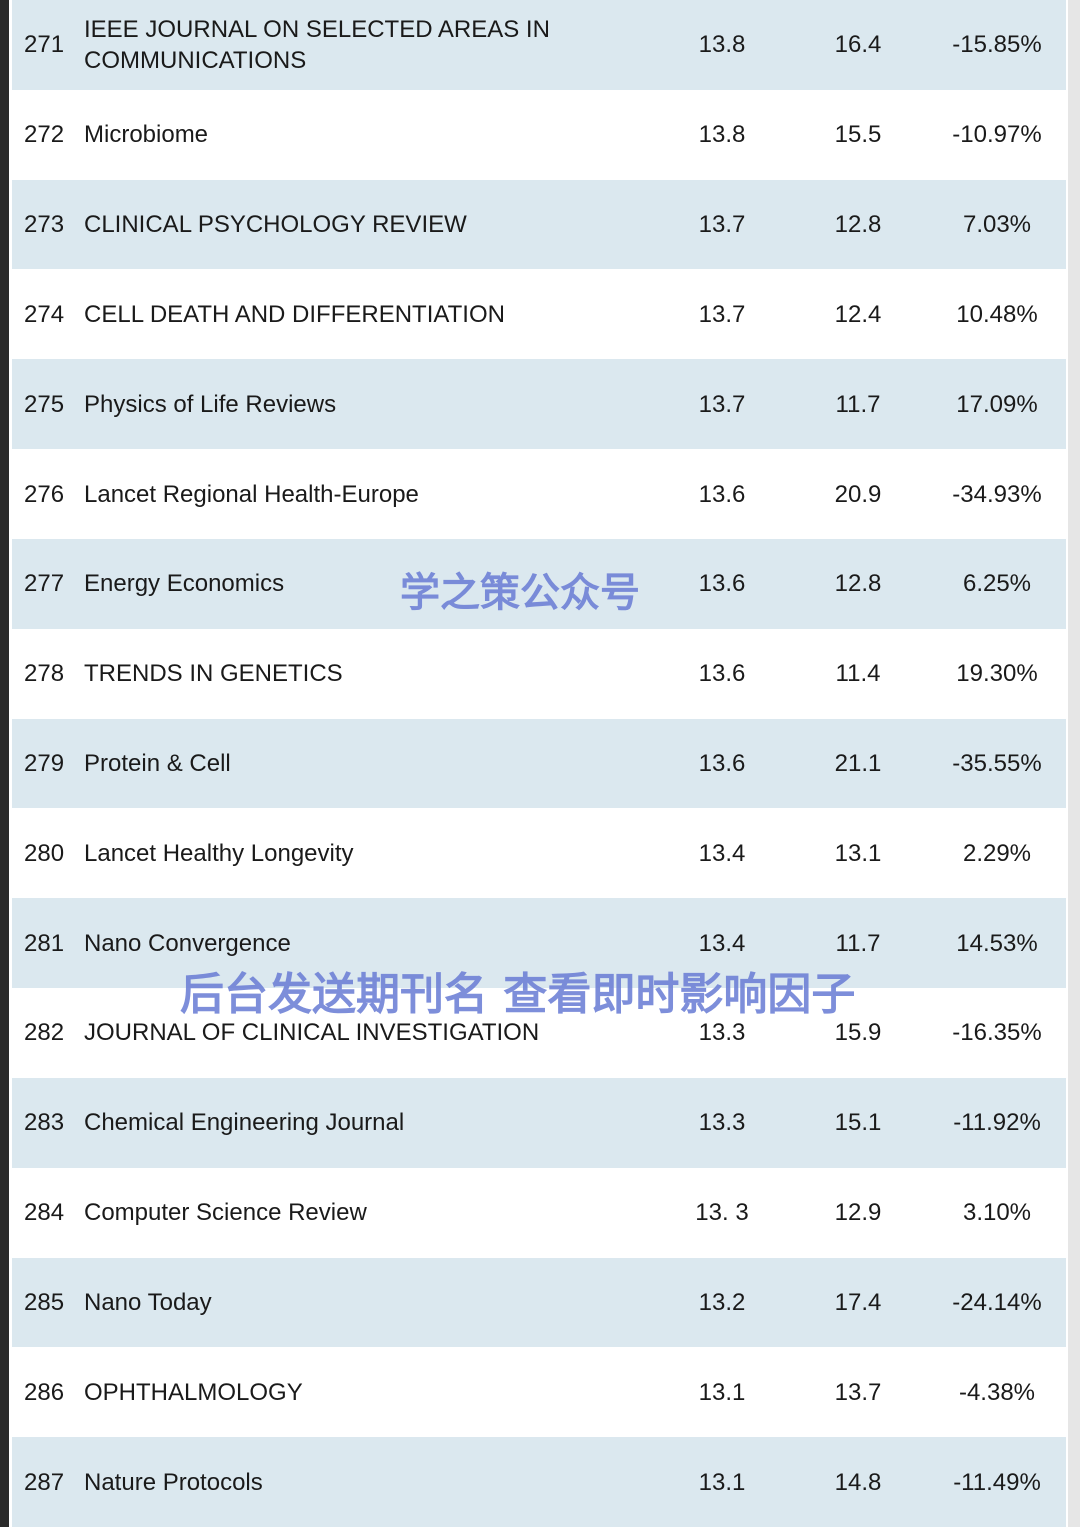  I want to click on previous-impact-factor: 13.1, so click(858, 853).